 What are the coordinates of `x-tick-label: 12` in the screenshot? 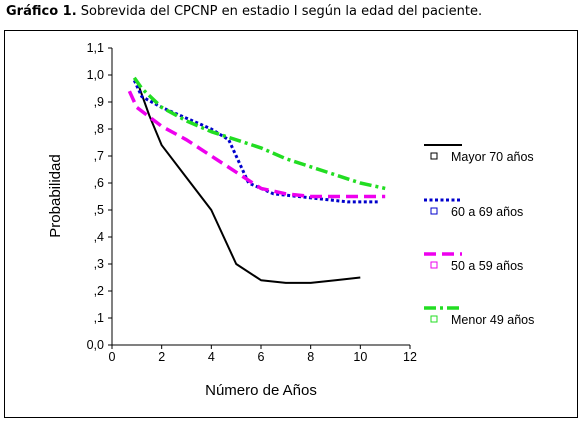 It's located at (410, 357).